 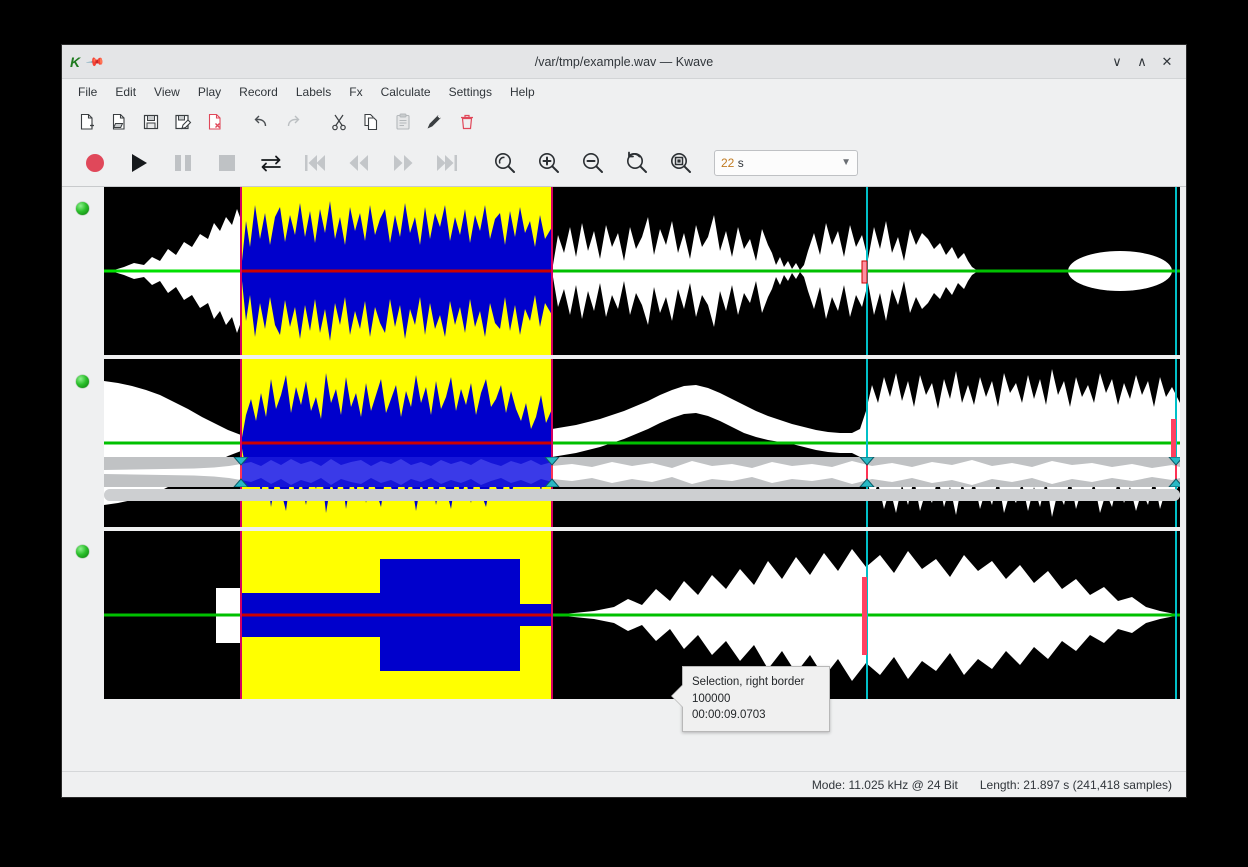 I want to click on zoom-reset-button, so click(x=637, y=163).